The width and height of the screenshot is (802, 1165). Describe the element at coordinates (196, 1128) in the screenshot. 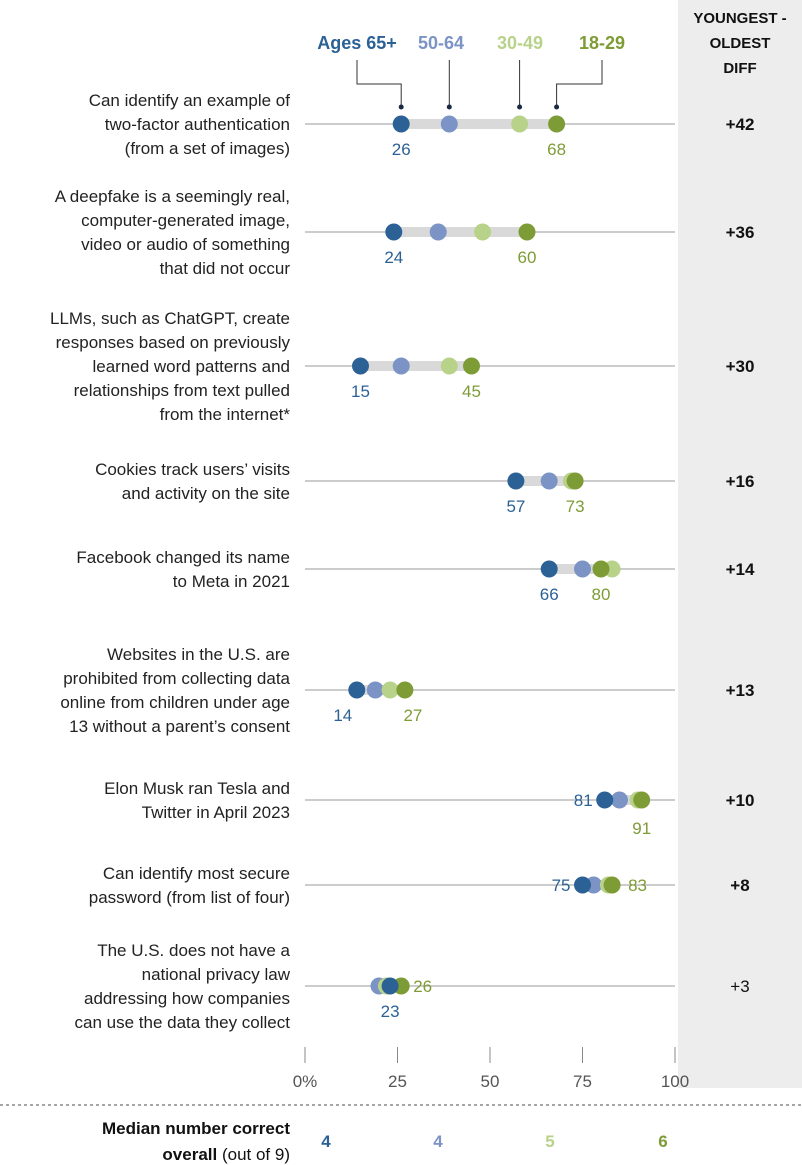

I see `median-label-line1: Median number correct` at that location.